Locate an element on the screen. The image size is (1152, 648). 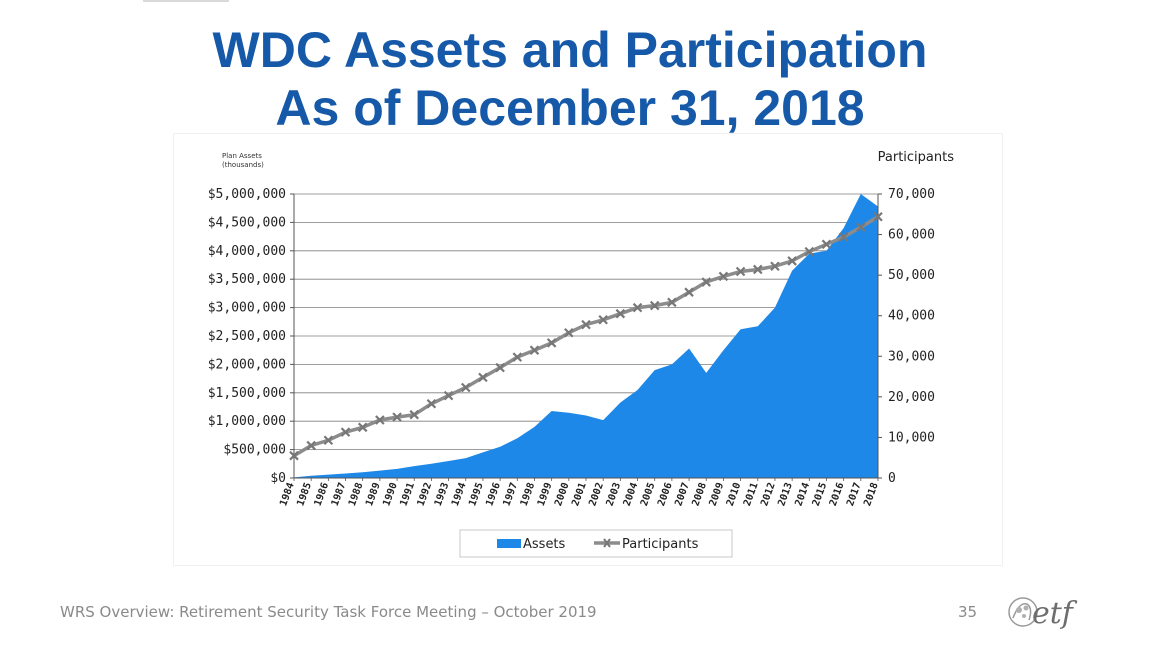
x-tick-label: 2005 is located at coordinates (648, 494).